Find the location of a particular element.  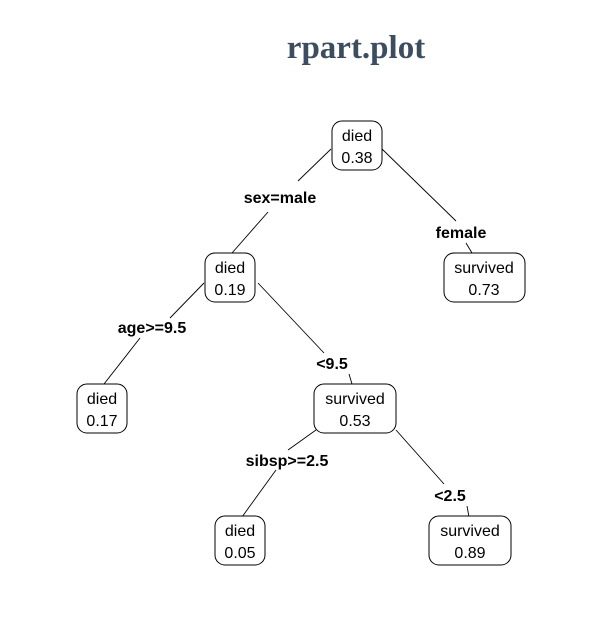

node-probability: 0.17 is located at coordinates (101, 421).